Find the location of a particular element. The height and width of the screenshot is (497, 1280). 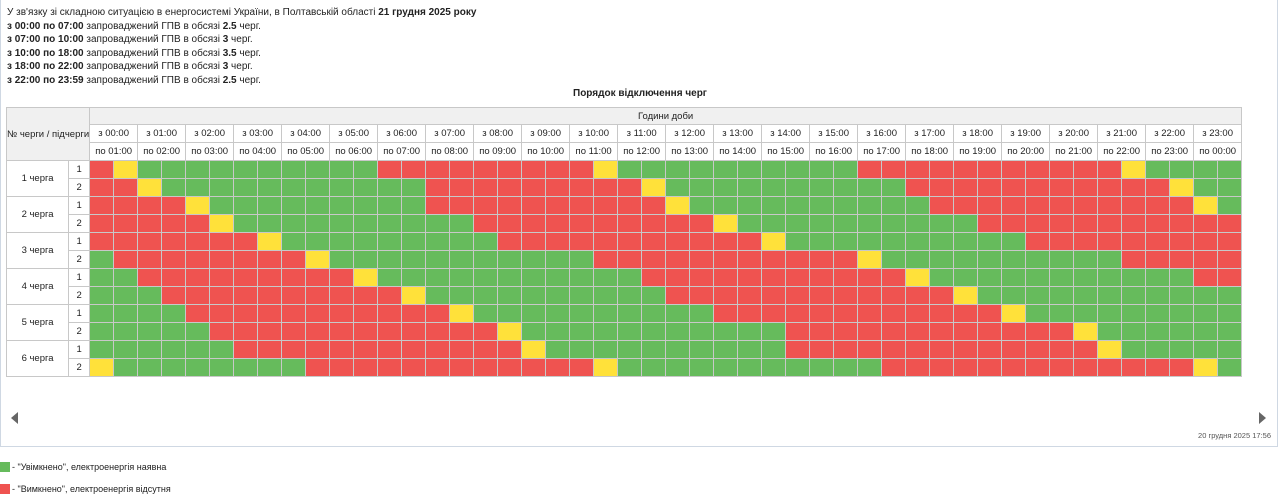

horizontal-scrollbar is located at coordinates (639, 419).